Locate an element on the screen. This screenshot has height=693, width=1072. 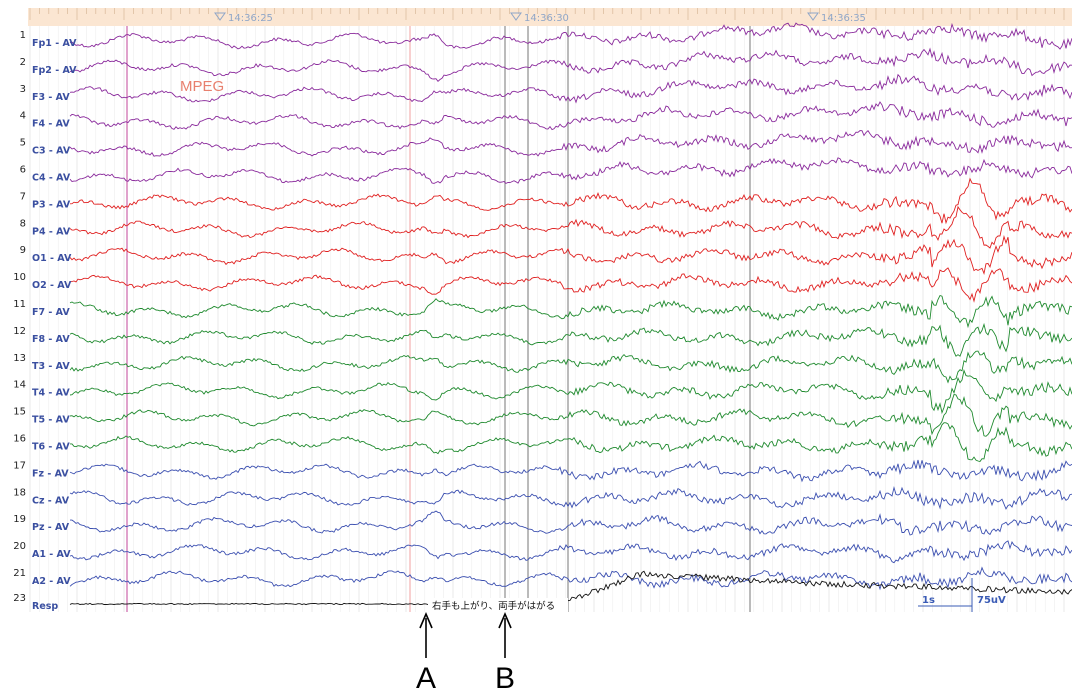
mpeg-label: MPEG is located at coordinates (202, 86).